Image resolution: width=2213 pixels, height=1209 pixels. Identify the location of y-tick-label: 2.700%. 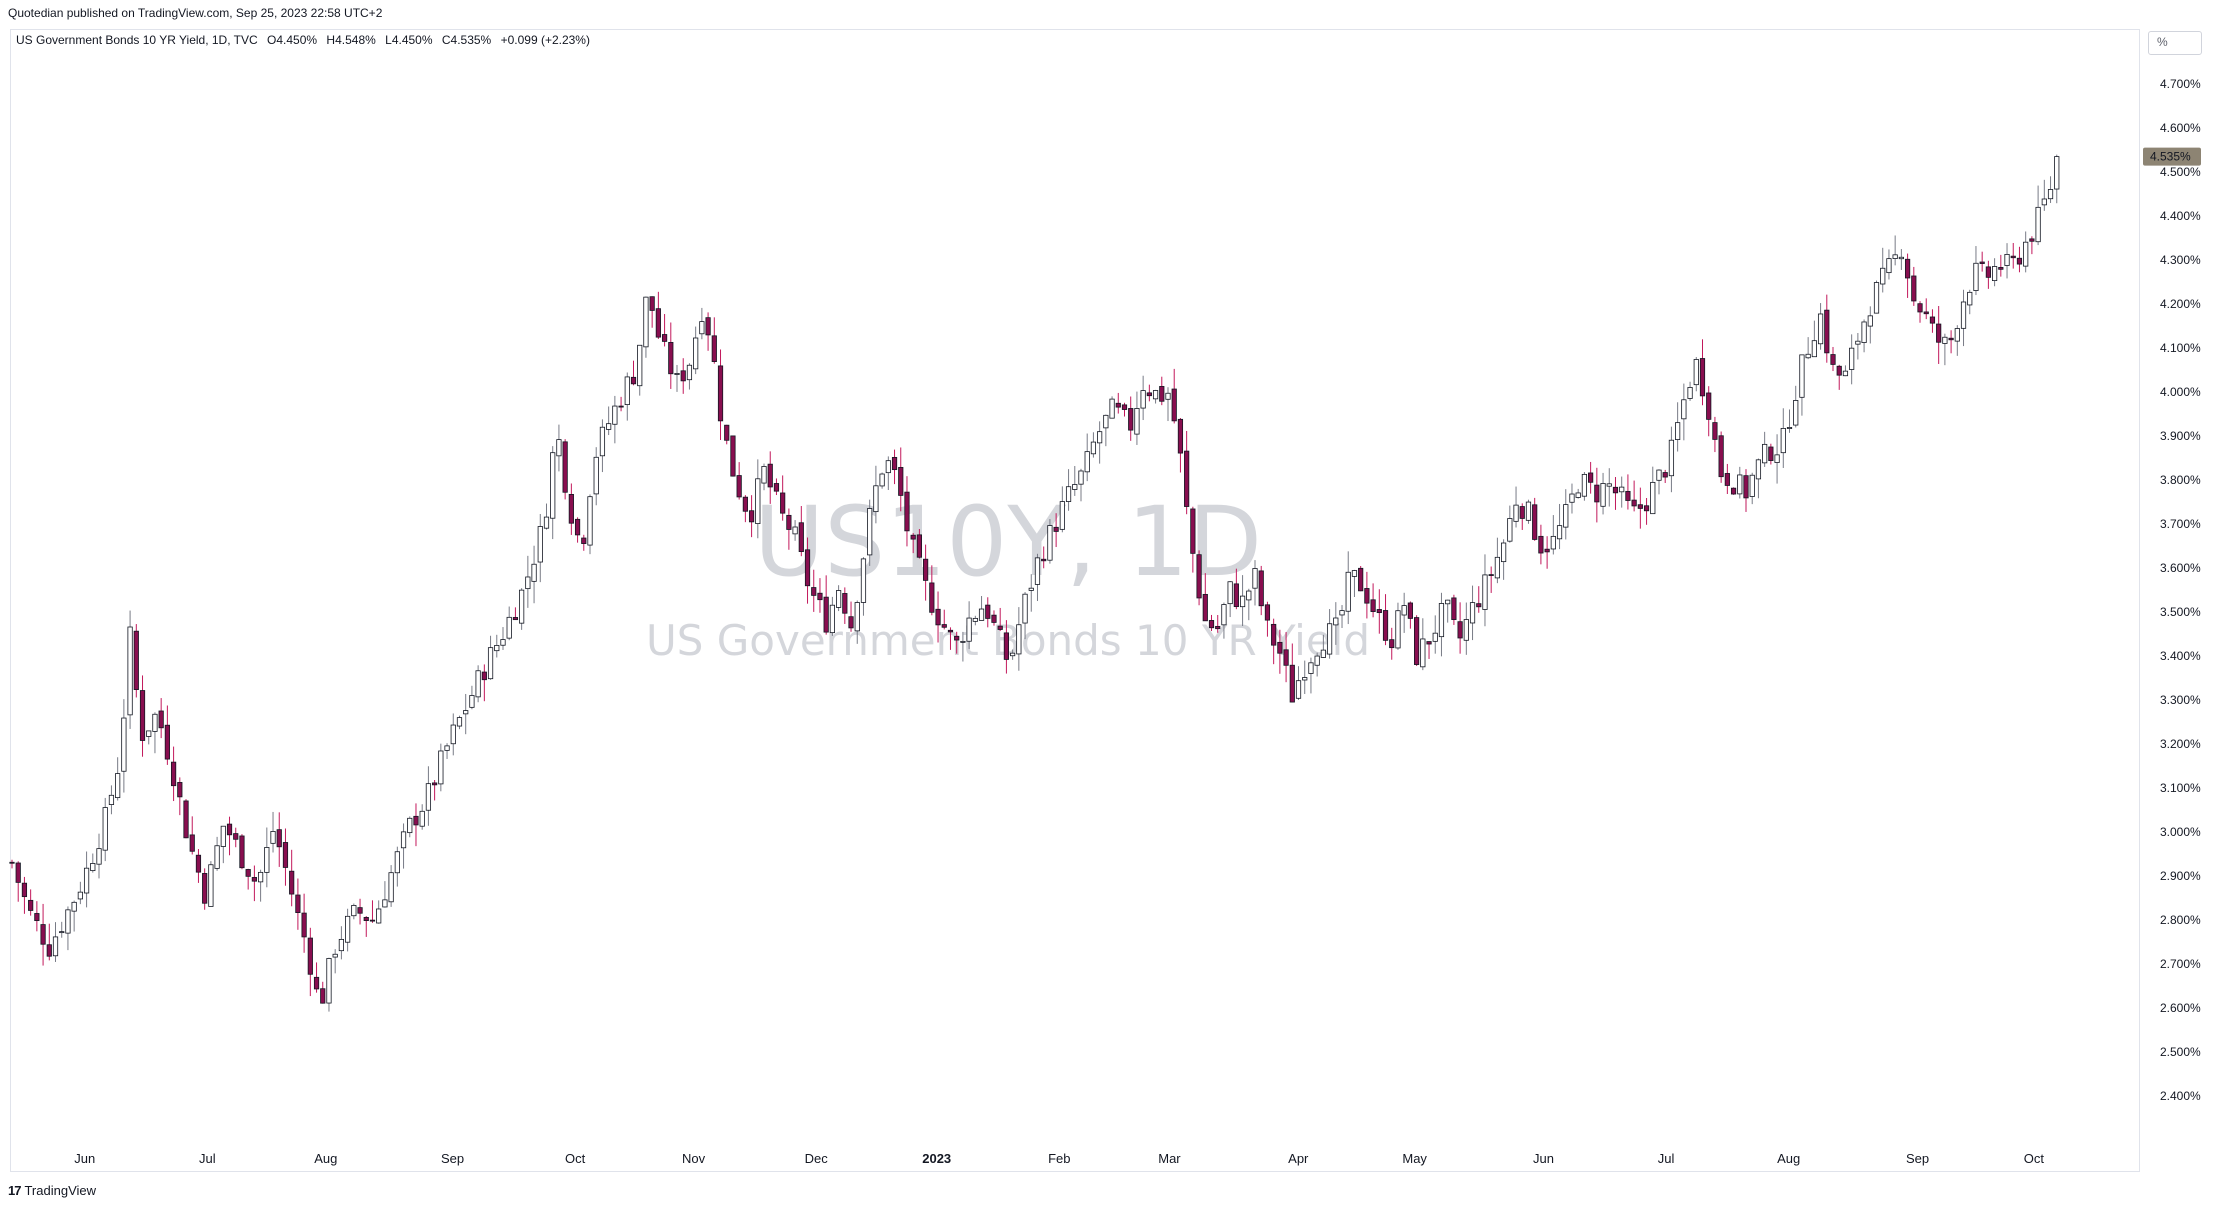
(2180, 964).